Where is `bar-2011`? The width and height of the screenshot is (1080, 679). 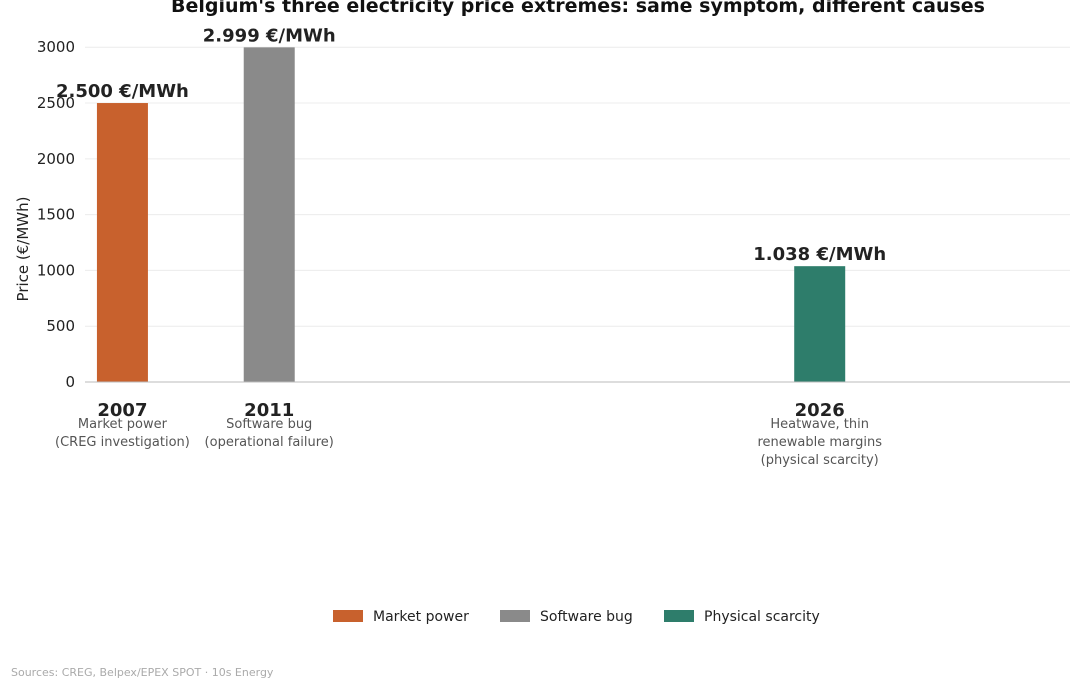 bar-2011 is located at coordinates (269, 214).